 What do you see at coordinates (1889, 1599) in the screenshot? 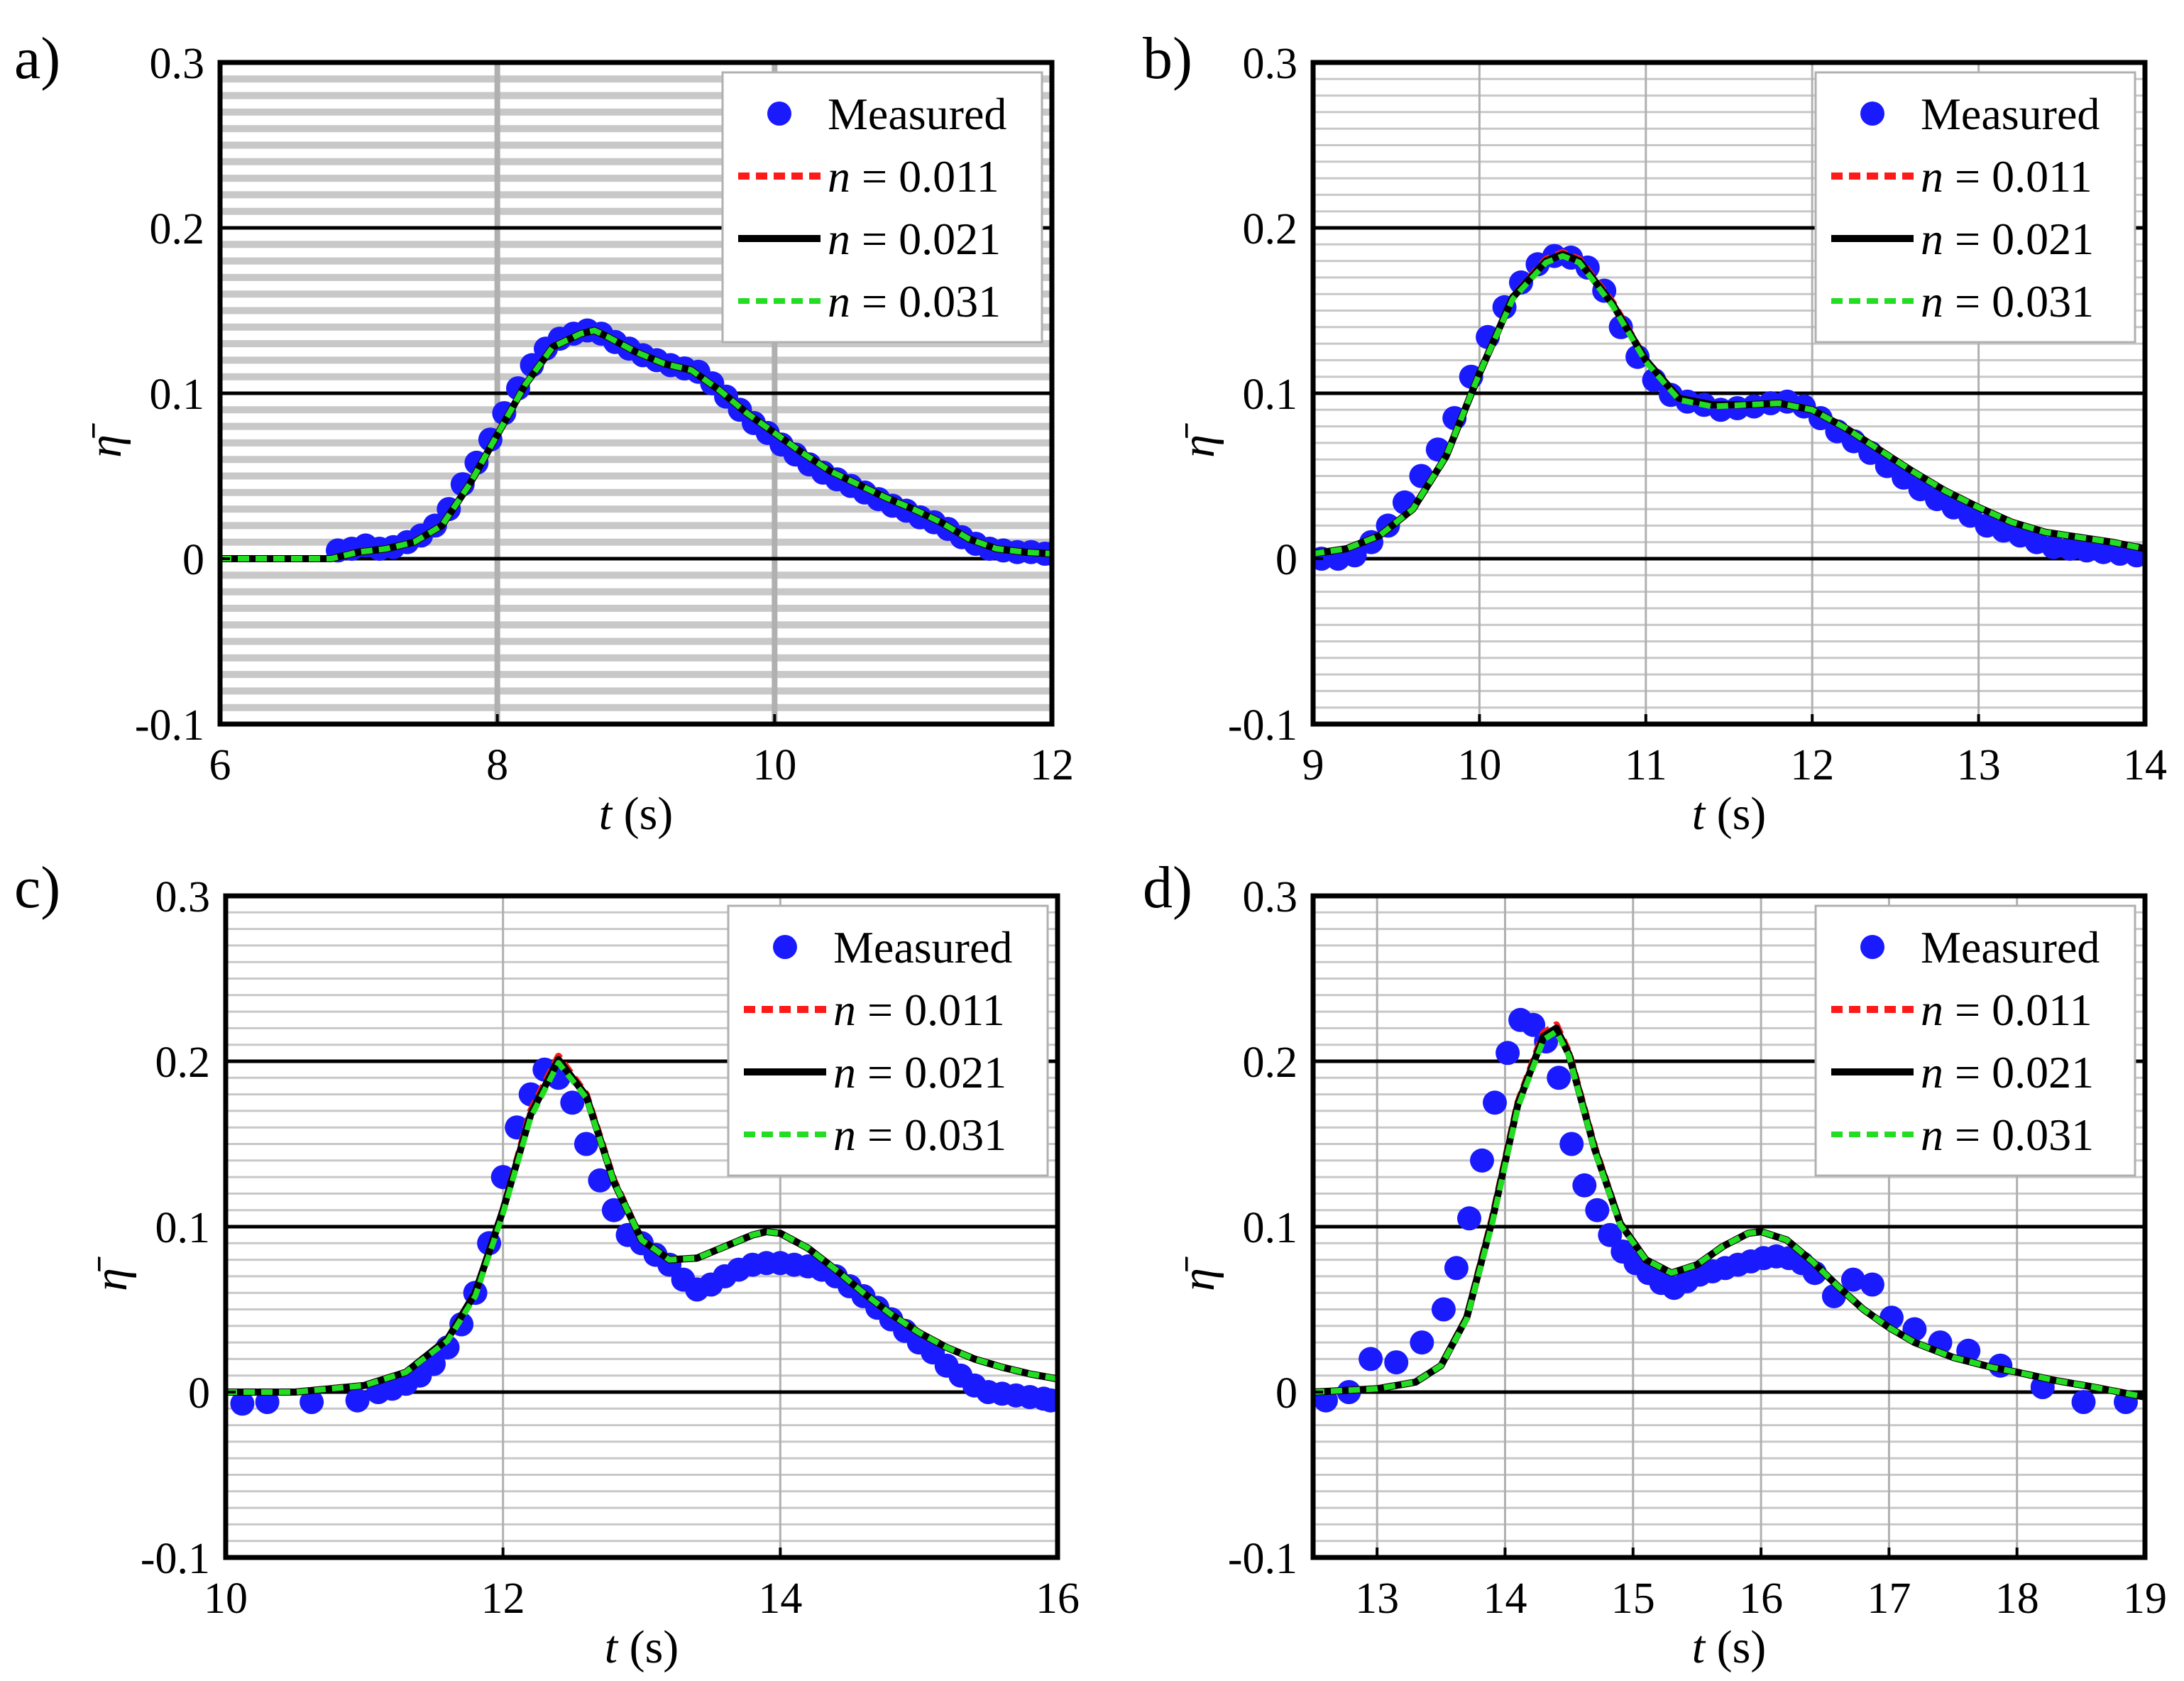
I see `x-tick-label: 17` at bounding box center [1889, 1599].